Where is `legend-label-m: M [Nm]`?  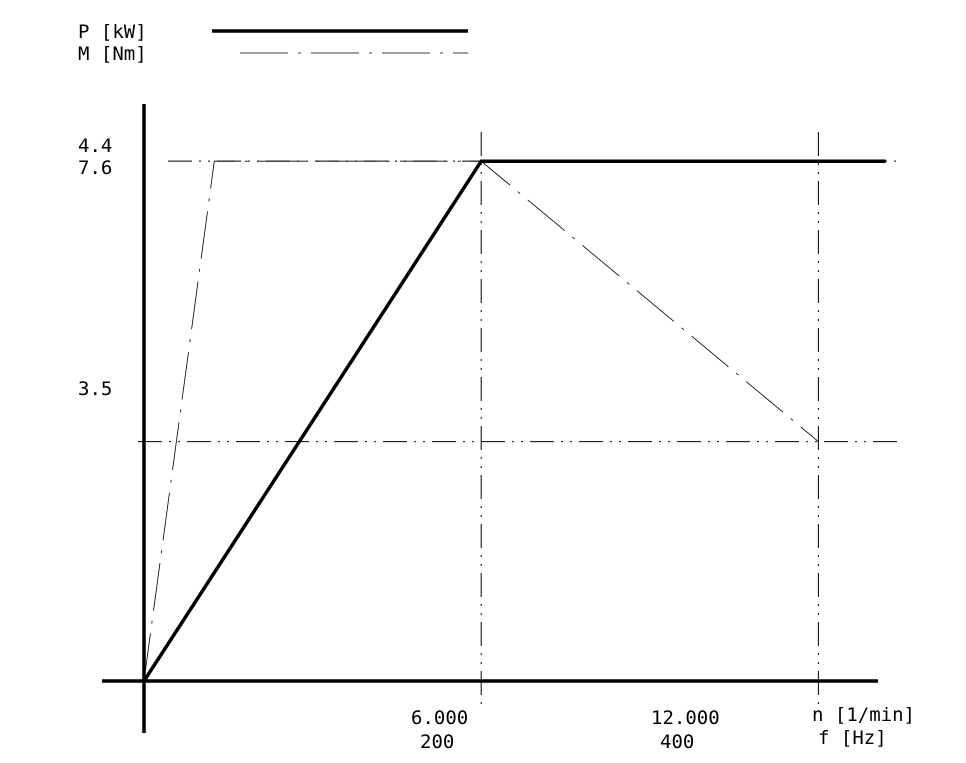 legend-label-m: M [Nm] is located at coordinates (112, 54).